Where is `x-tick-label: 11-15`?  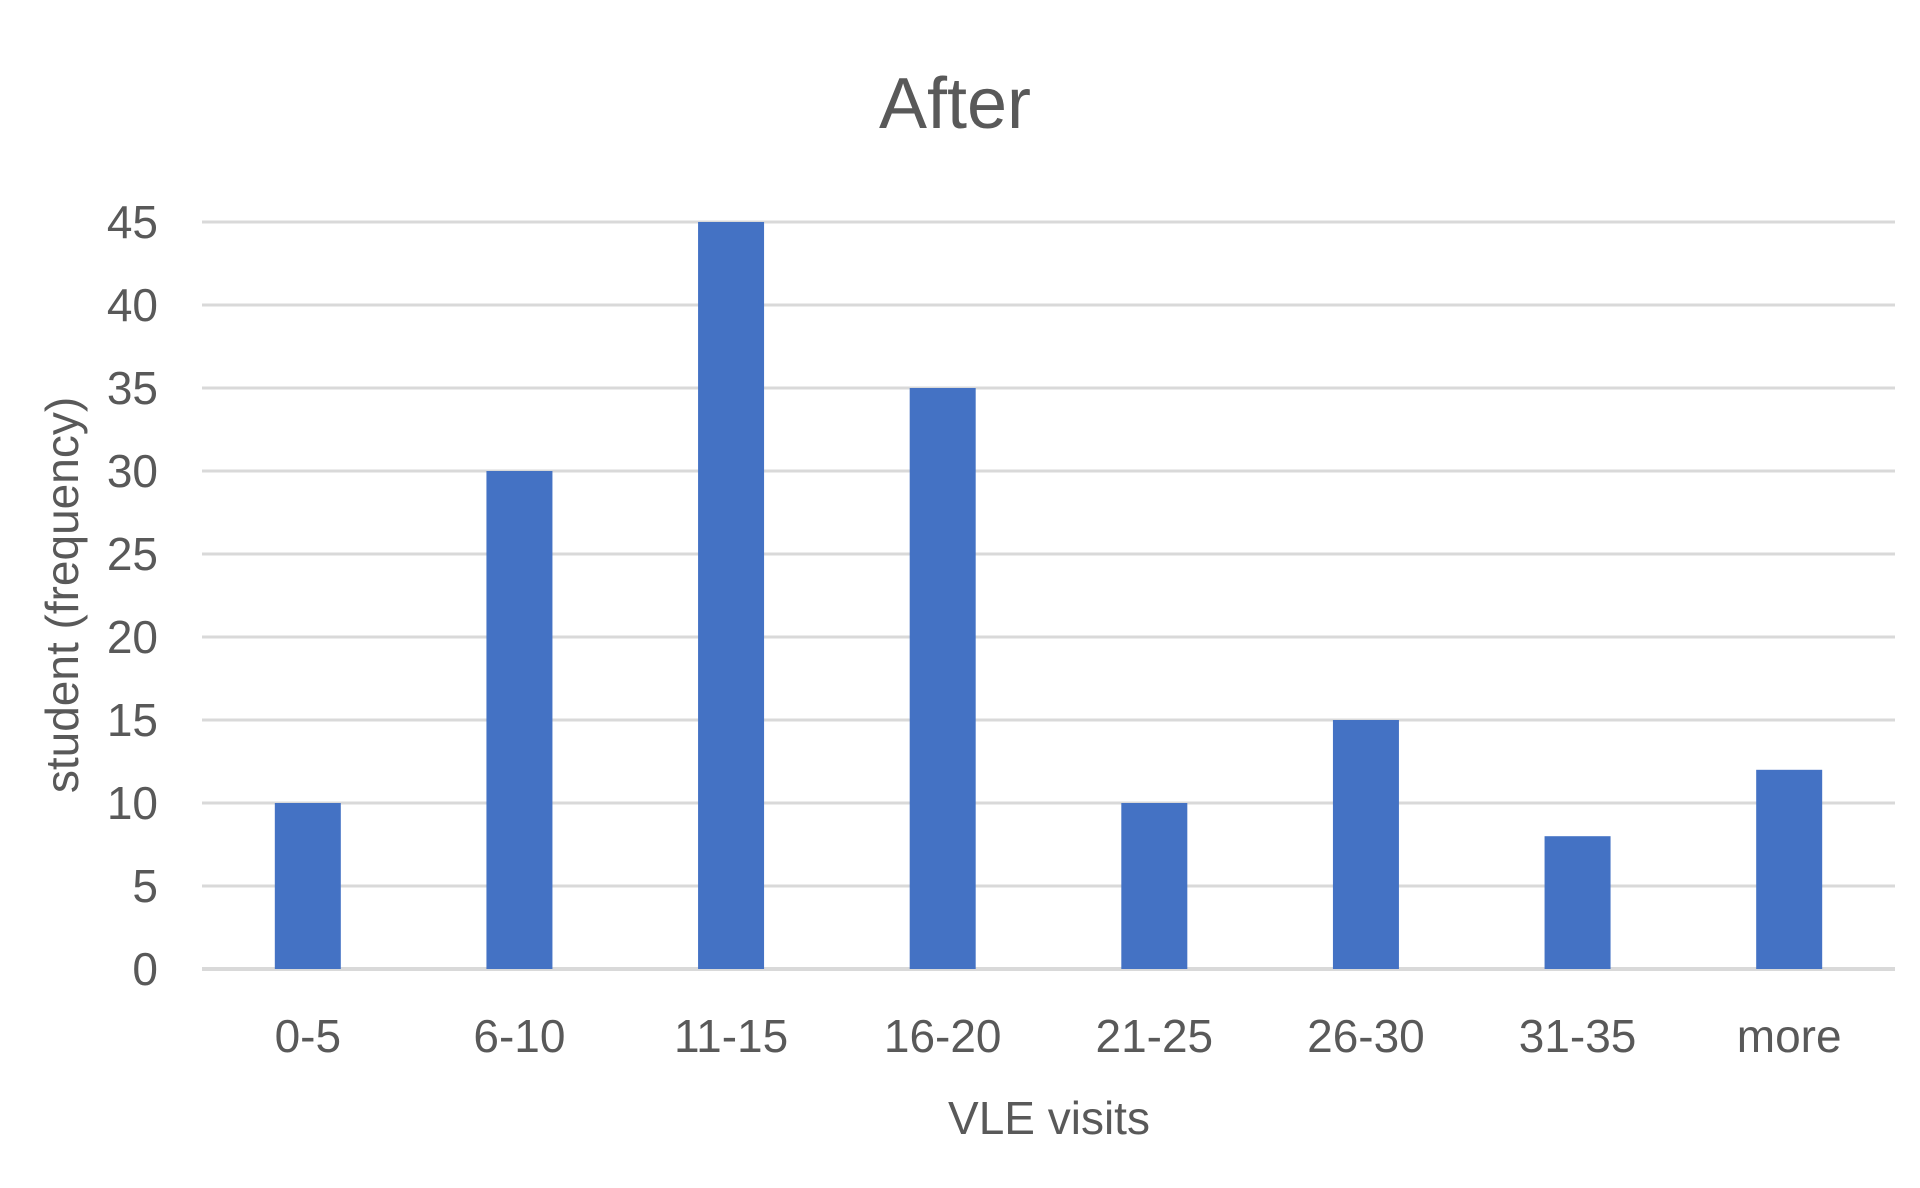 x-tick-label: 11-15 is located at coordinates (731, 1036).